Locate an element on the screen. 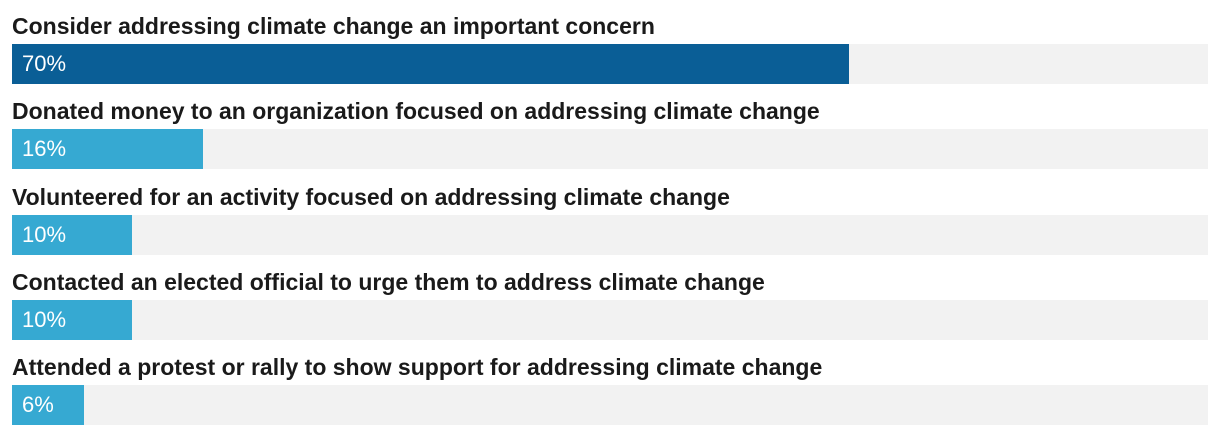 This screenshot has height=437, width=1220. bar-track: 70% is located at coordinates (610, 64).